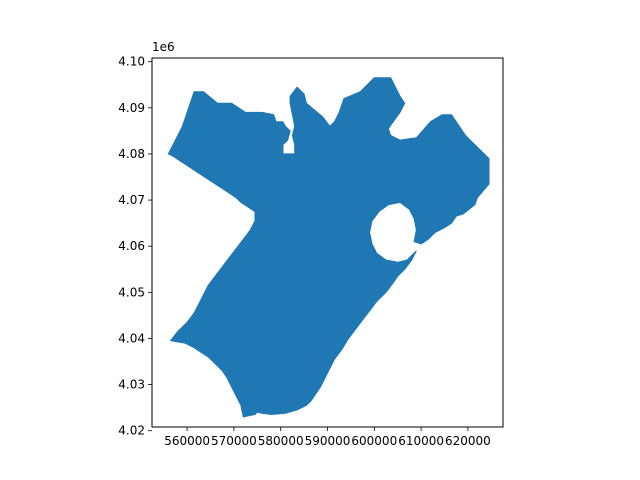 The image size is (640, 480). Describe the element at coordinates (131, 108) in the screenshot. I see `y-tick-label: 4.09` at that location.